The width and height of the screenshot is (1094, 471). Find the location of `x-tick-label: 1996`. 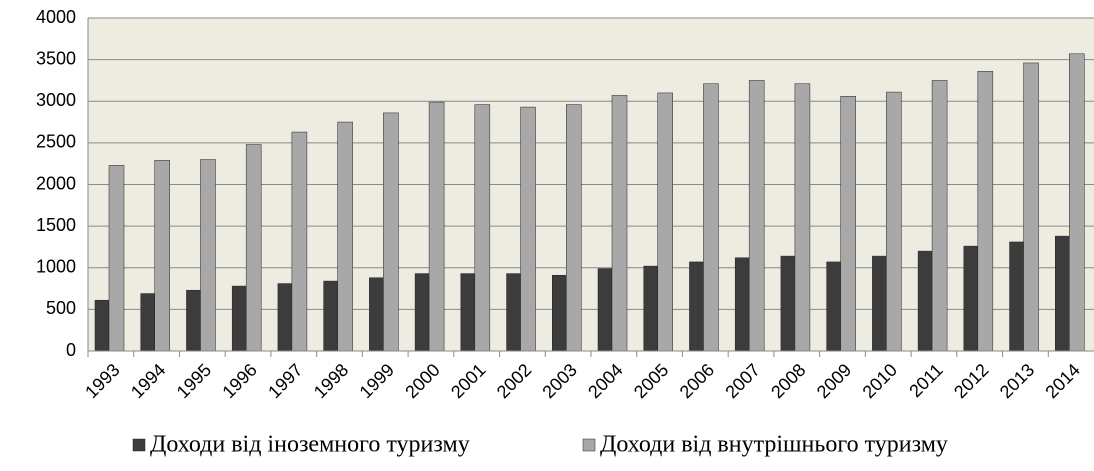

x-tick-label: 1996 is located at coordinates (239, 381).